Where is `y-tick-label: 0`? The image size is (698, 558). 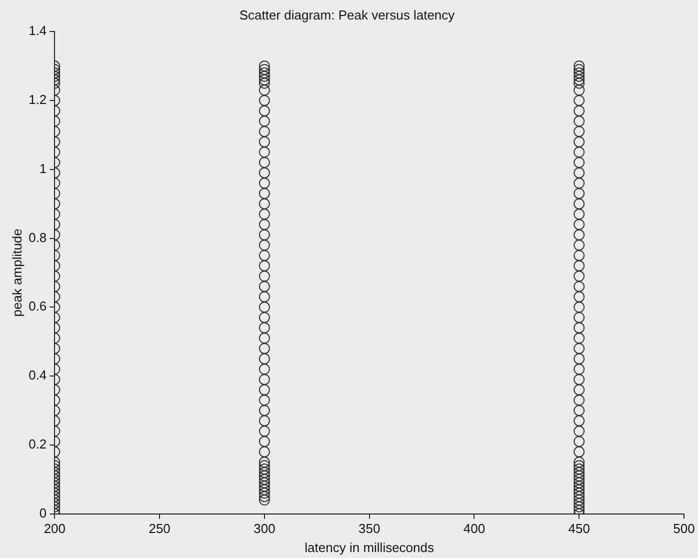 y-tick-label: 0 is located at coordinates (43, 512).